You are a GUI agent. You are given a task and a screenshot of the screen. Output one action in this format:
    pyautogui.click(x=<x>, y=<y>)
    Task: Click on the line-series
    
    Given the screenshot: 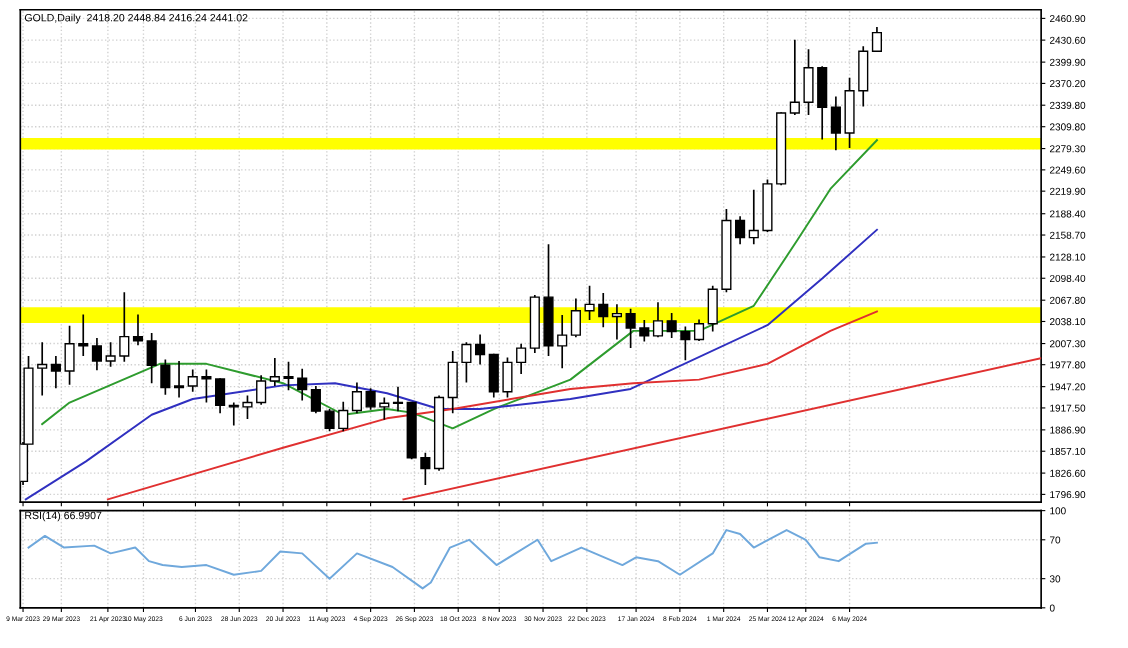 What is the action you would take?
    pyautogui.click(x=452, y=559)
    